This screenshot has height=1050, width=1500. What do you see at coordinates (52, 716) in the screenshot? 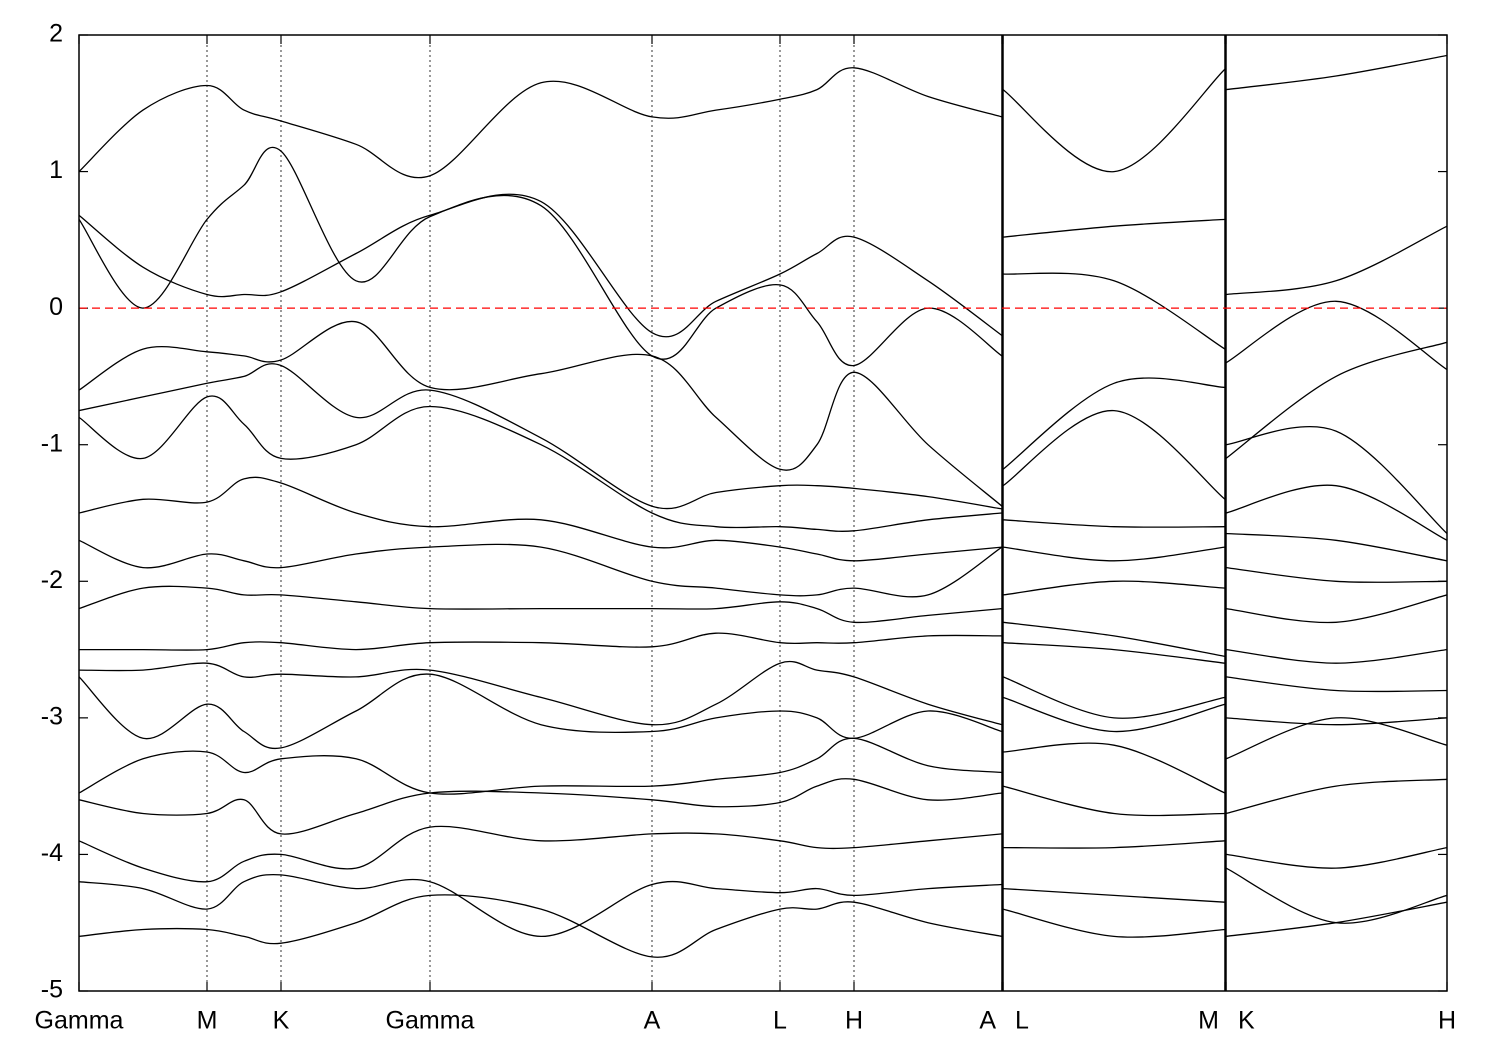
I see `y-tick-label: -3` at bounding box center [52, 716].